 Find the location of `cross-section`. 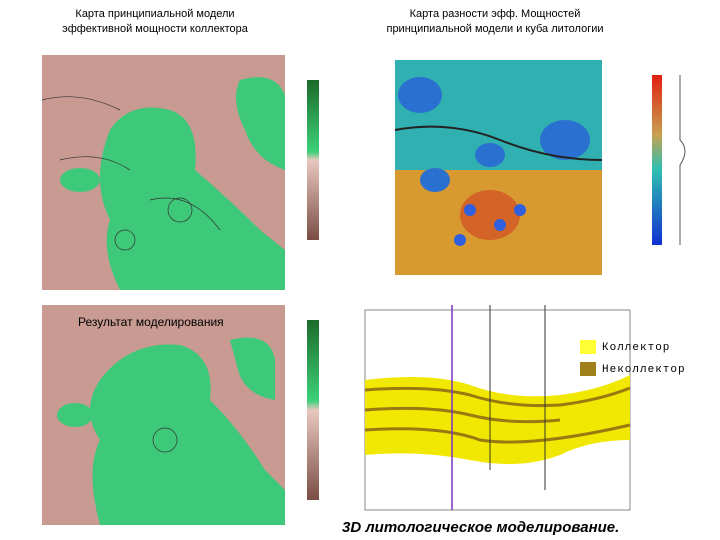

cross-section is located at coordinates (497, 408).